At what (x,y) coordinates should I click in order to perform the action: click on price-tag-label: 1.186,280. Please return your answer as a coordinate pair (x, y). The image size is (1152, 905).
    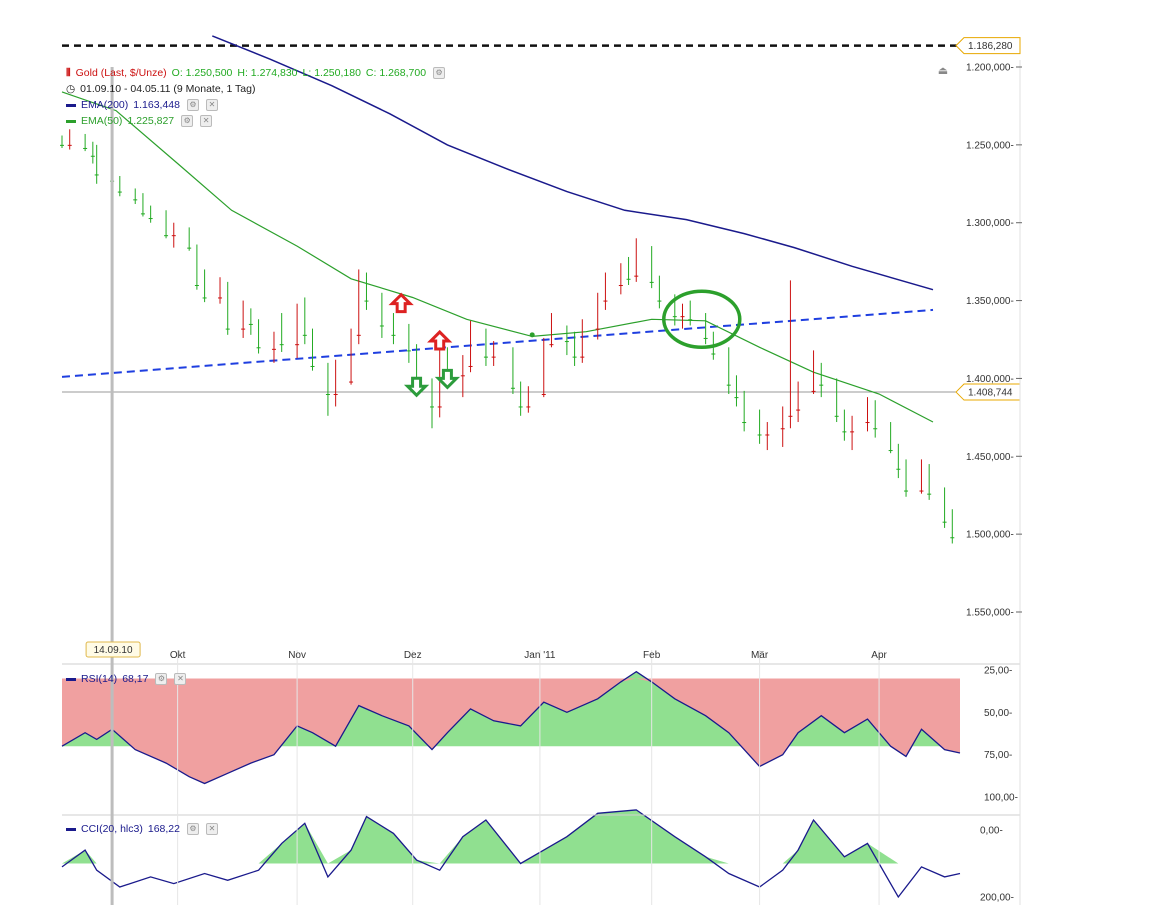
    Looking at the image, I should click on (990, 46).